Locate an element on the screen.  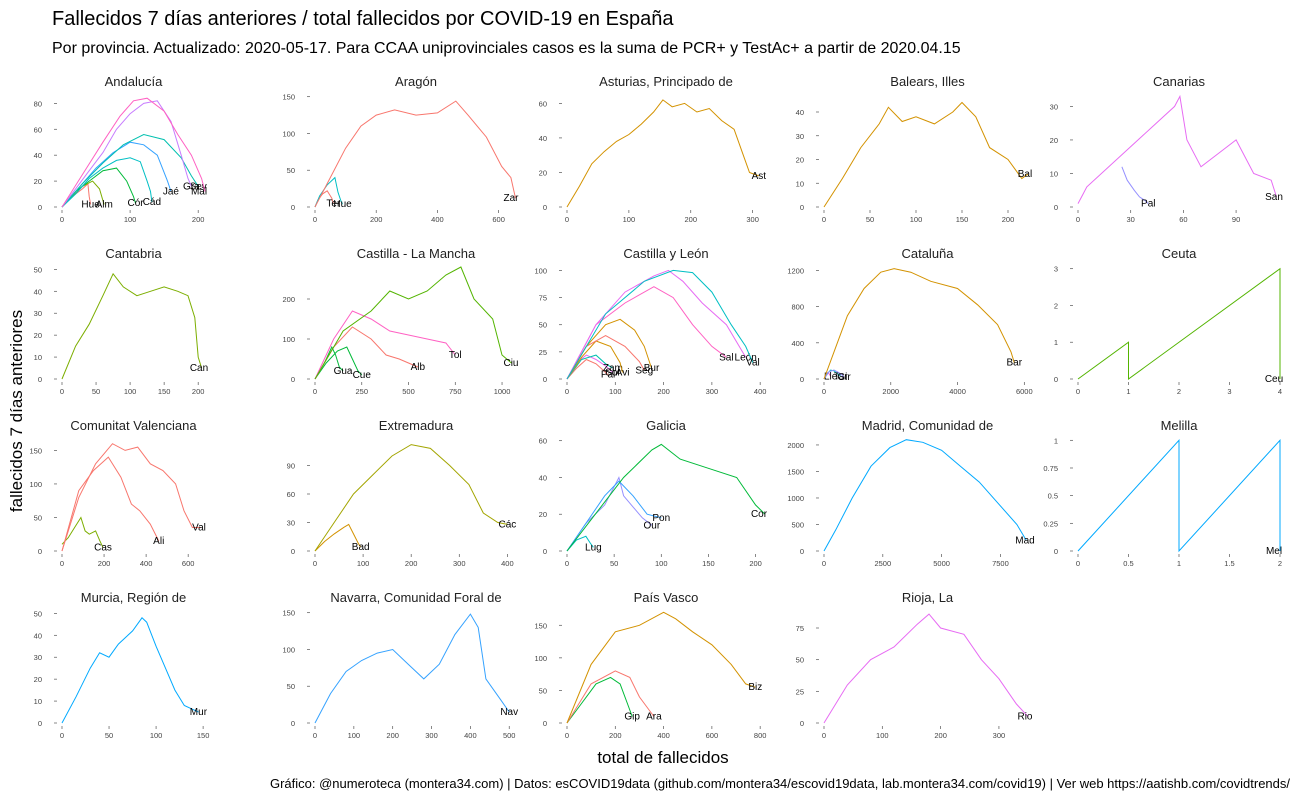
series-label: Val is located at coordinates (199, 528).